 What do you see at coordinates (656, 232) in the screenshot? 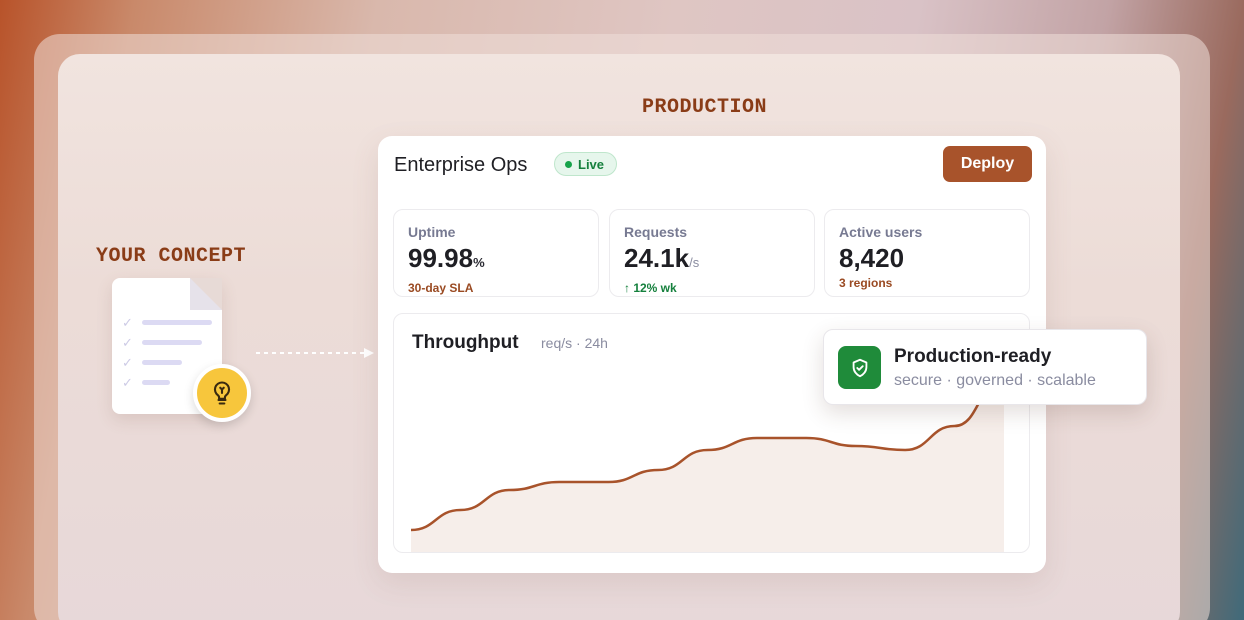
I see `stat-label: Requests` at bounding box center [656, 232].